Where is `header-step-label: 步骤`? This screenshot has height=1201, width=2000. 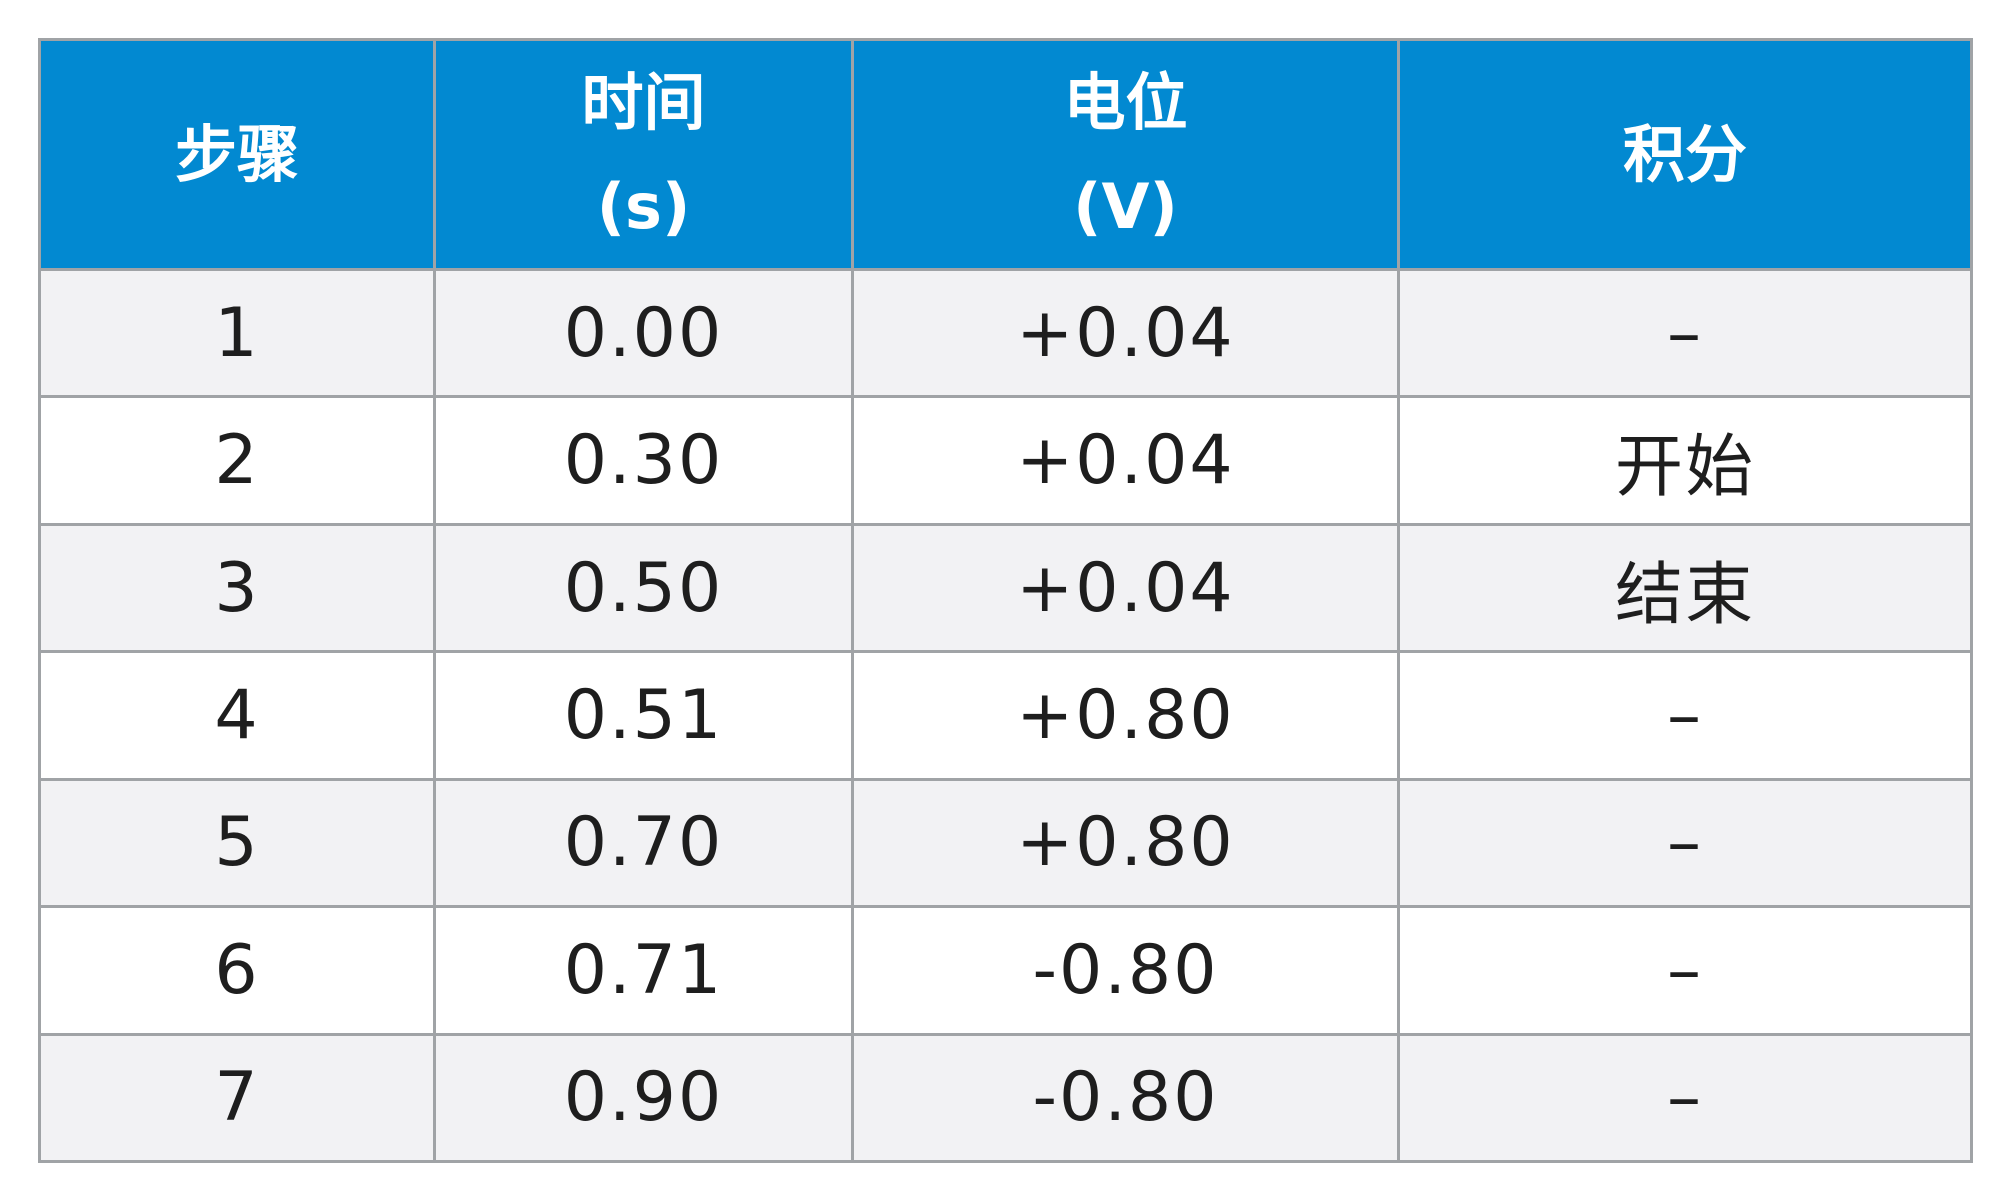
header-step-label: 步骤 is located at coordinates (236, 154).